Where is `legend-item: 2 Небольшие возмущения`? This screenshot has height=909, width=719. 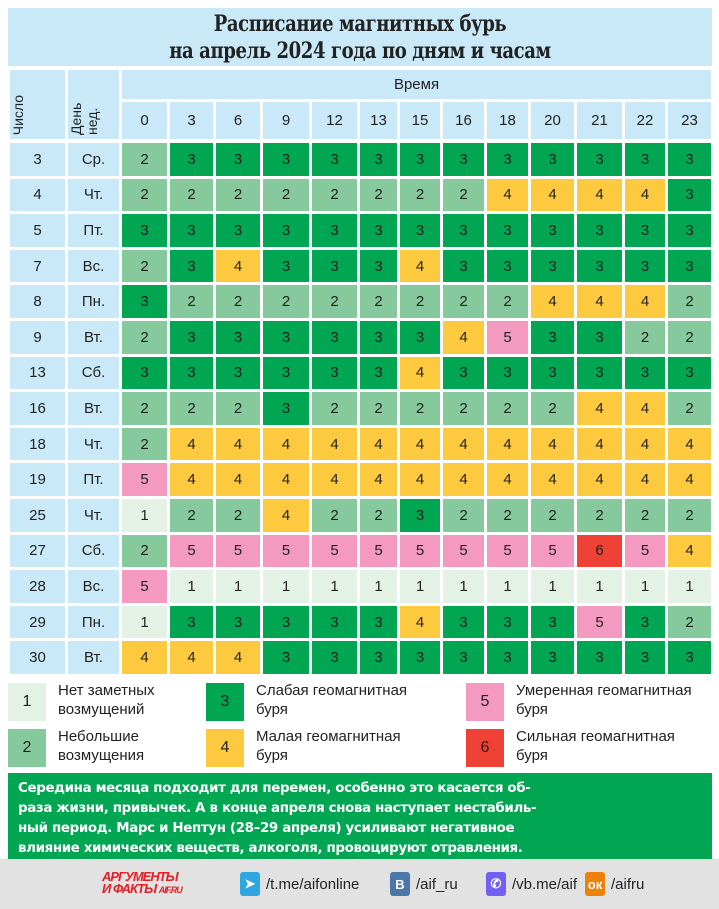 legend-item: 2 Небольшие возмущения is located at coordinates (76, 747).